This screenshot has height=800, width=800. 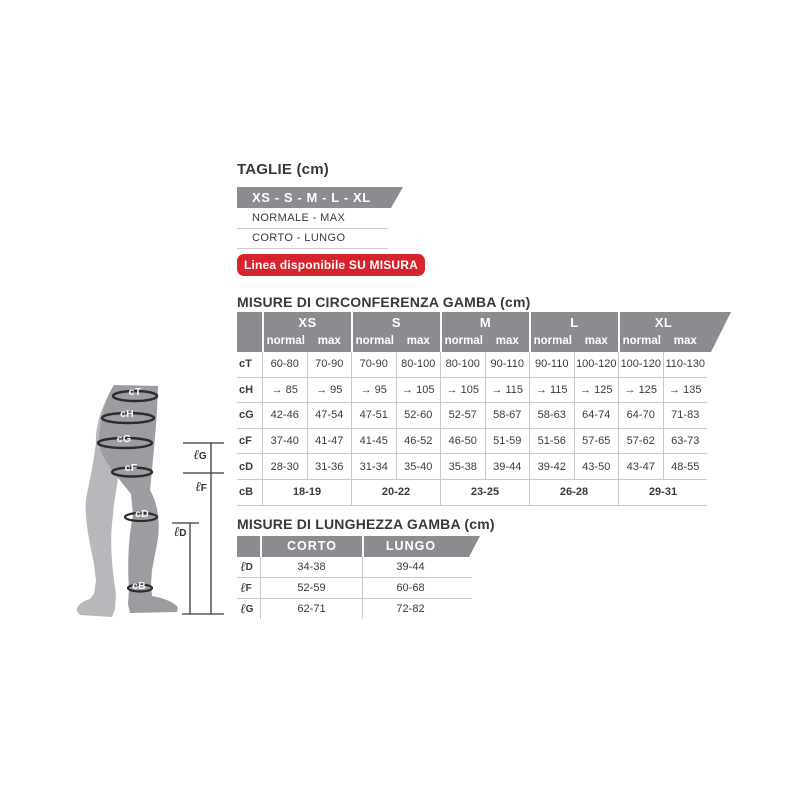 What do you see at coordinates (311, 609) in the screenshot?
I see `cell: 62-71` at bounding box center [311, 609].